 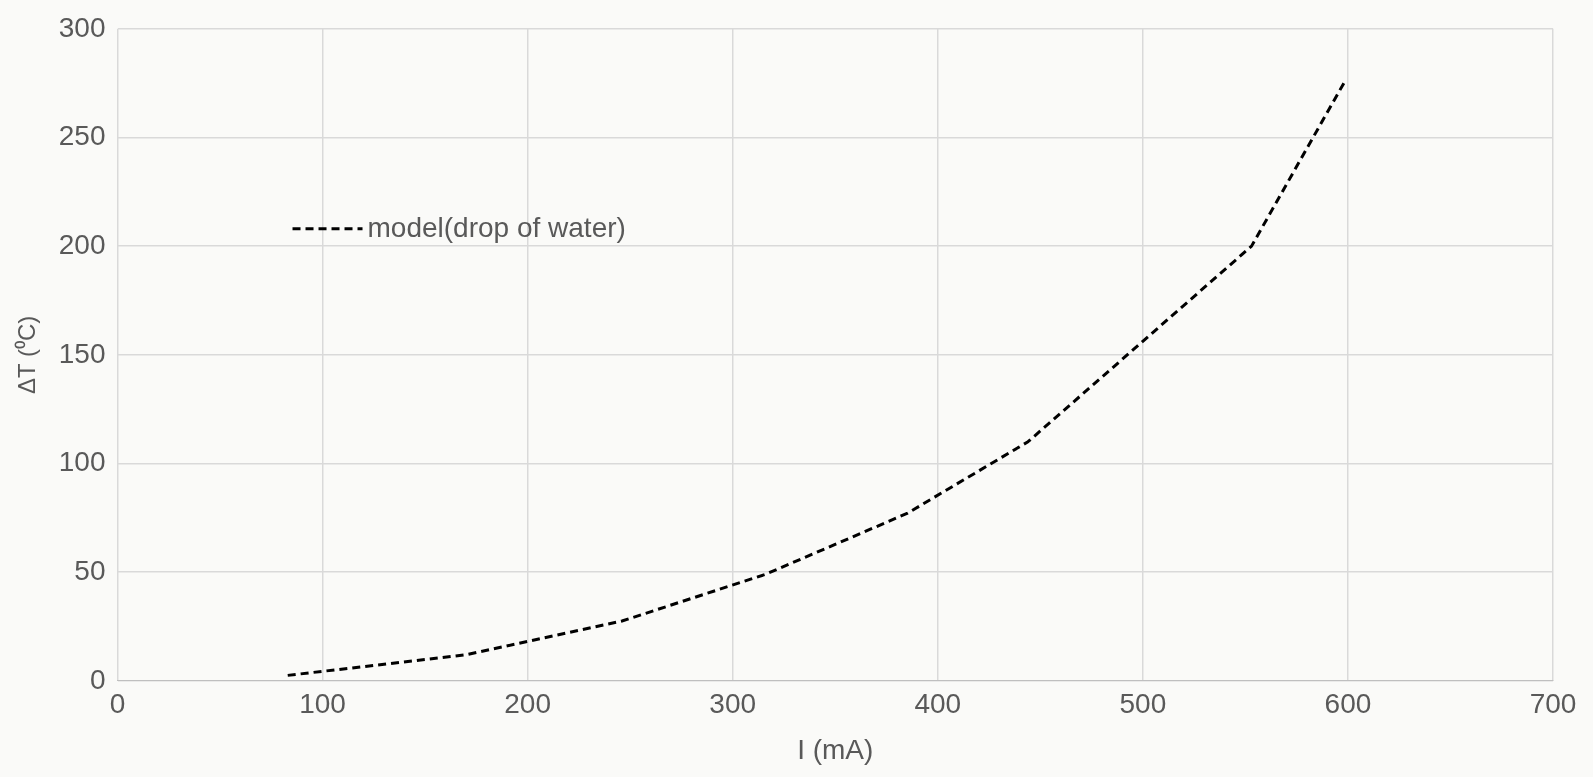 I want to click on x-tick-label: 0, so click(x=117, y=704).